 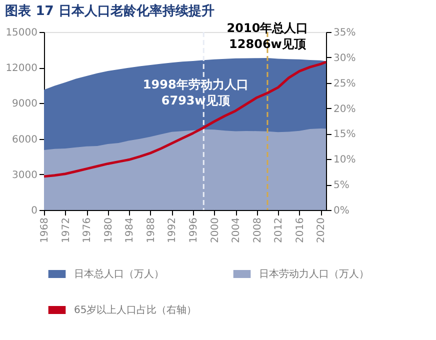 I want to click on y2-tick-label: 10%, so click(x=345, y=160).